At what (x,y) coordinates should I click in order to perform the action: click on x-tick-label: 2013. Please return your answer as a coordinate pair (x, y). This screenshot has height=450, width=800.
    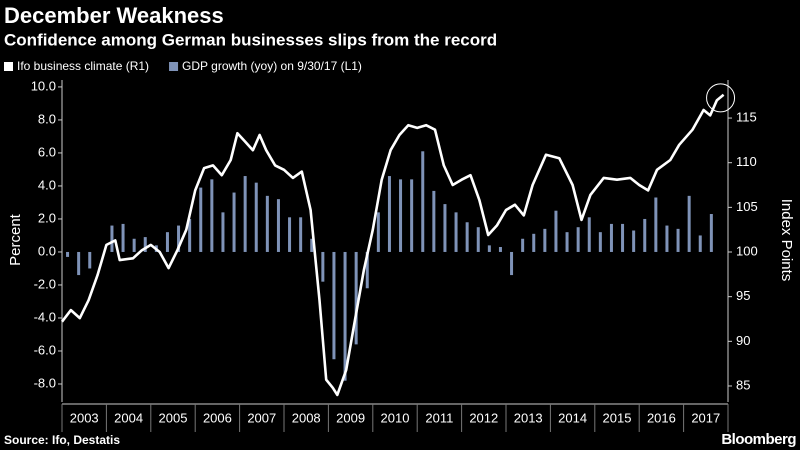
    Looking at the image, I should click on (528, 417).